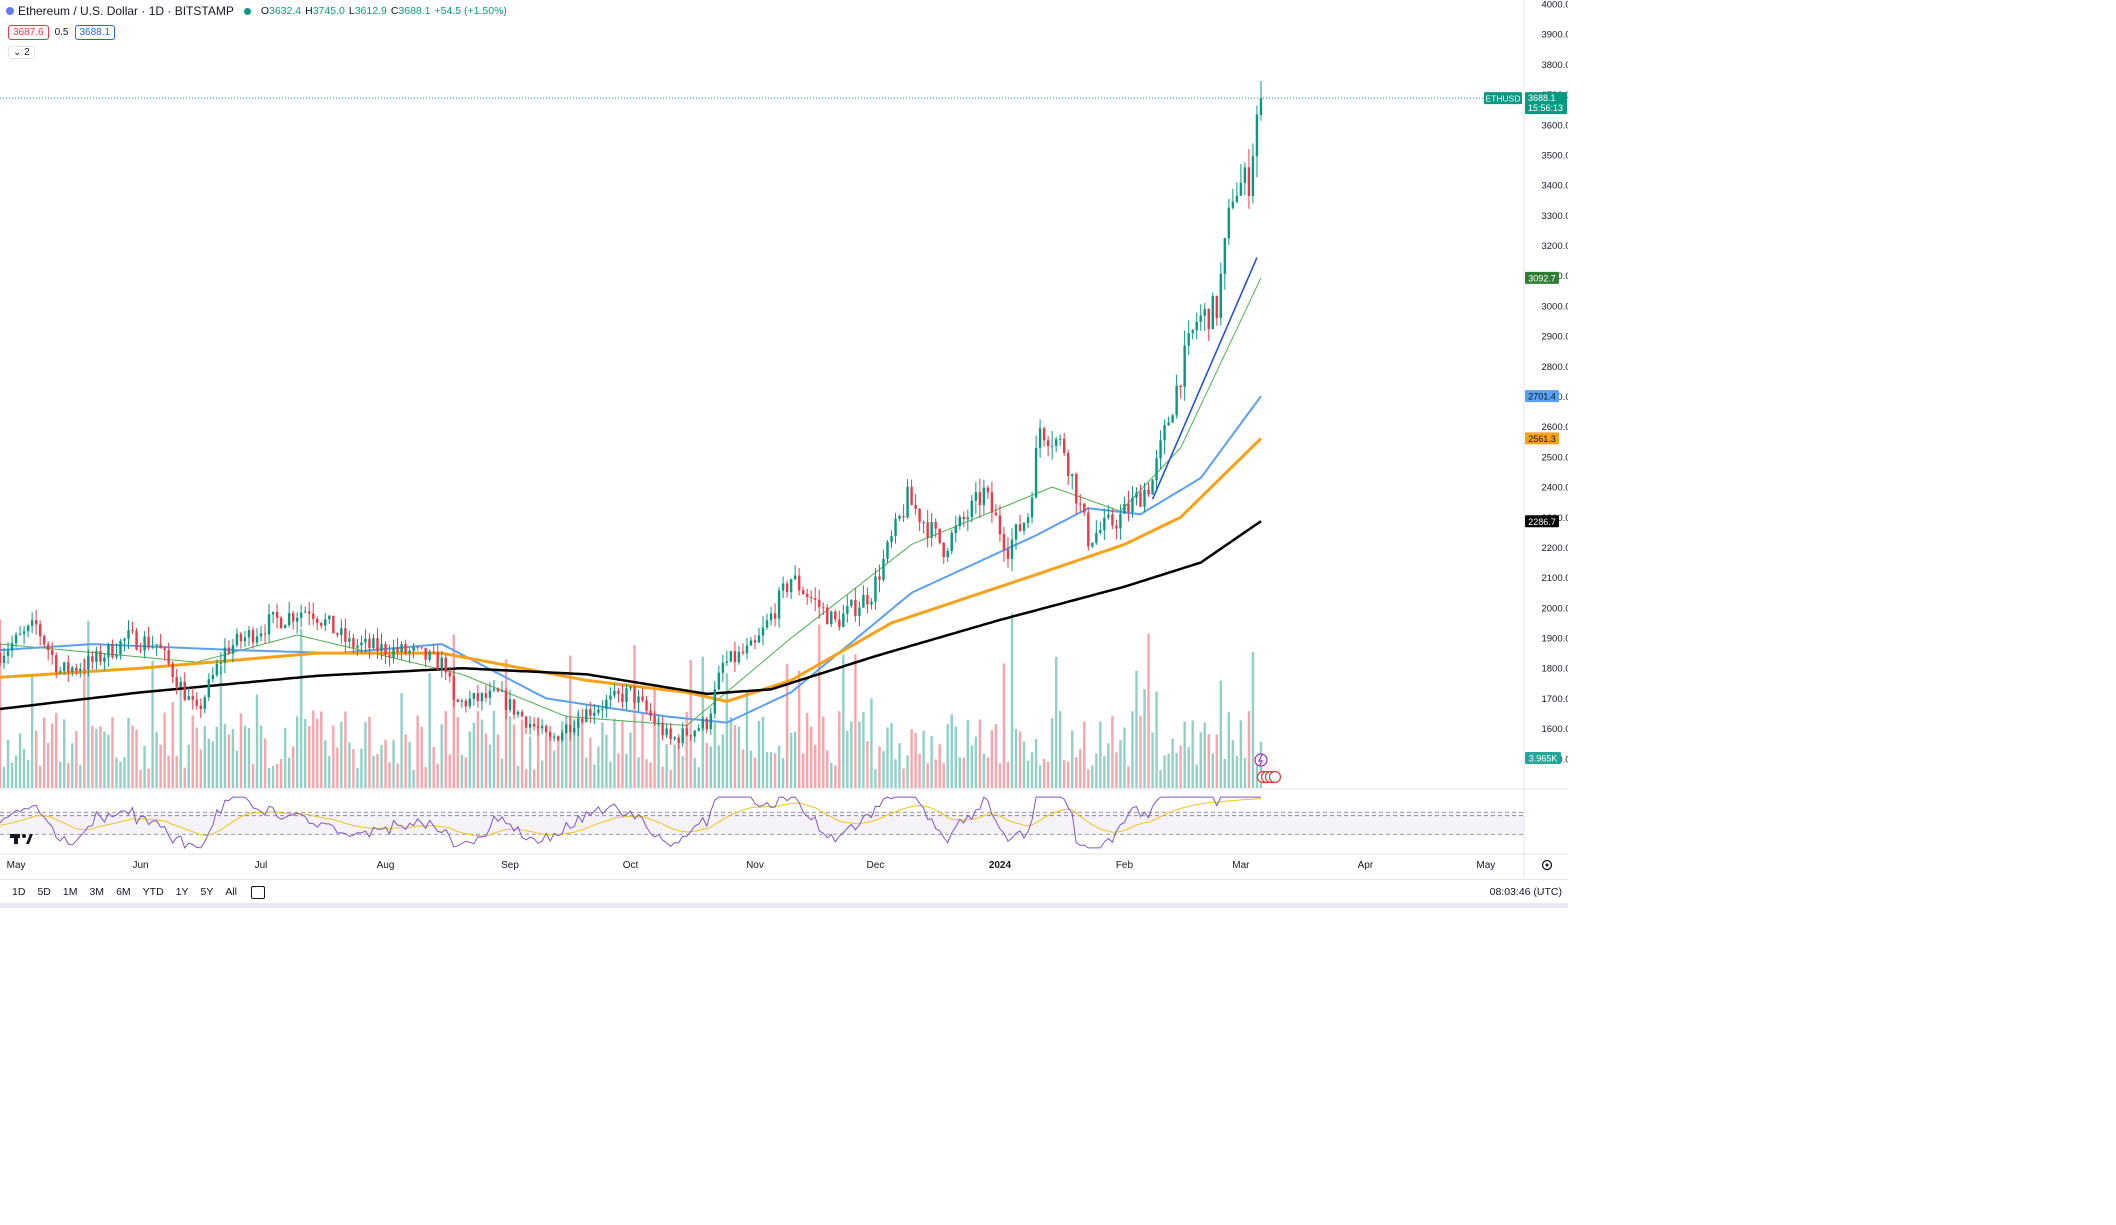 This screenshot has width=2116, height=1225. I want to click on indicators-toggle: ⌄ 2, so click(21, 52).